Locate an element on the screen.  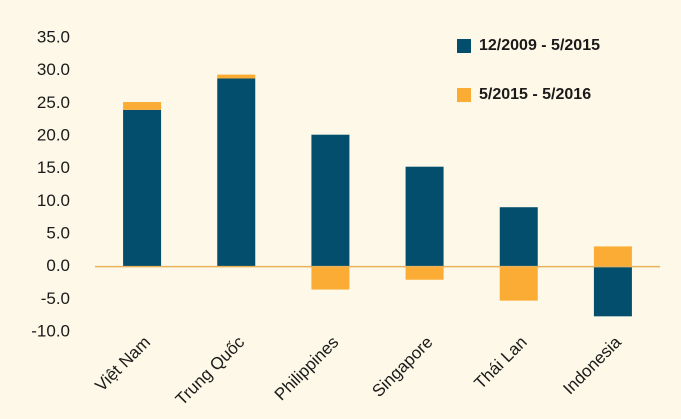
y-tick-label: 5.0 is located at coordinates (58, 232).